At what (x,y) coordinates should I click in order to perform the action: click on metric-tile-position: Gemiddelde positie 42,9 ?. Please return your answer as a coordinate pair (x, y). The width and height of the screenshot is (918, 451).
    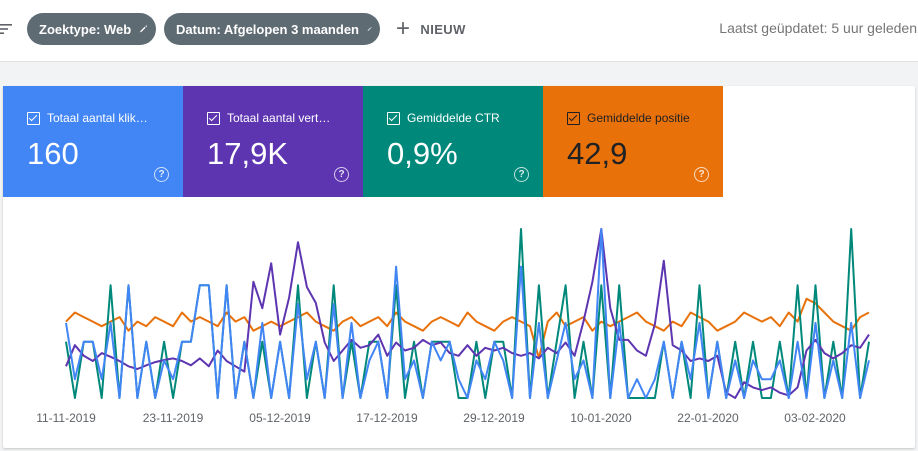
    Looking at the image, I should click on (633, 141).